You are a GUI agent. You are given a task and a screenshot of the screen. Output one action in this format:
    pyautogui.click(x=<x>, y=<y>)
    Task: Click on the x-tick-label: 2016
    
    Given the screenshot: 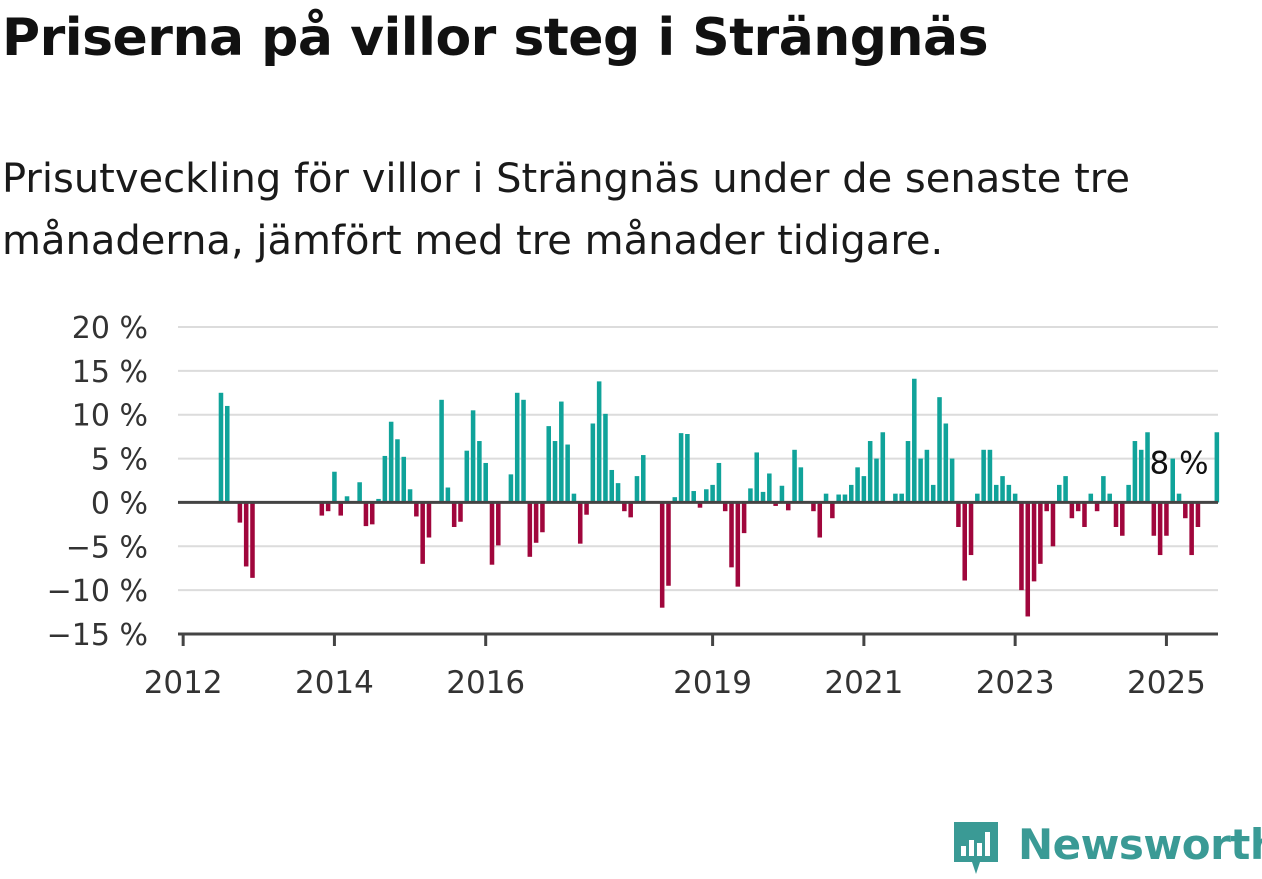 What is the action you would take?
    pyautogui.click(x=485, y=683)
    